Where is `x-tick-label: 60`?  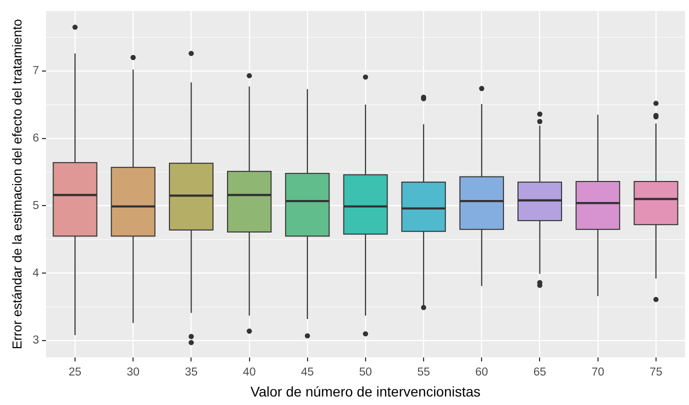 x-tick-label: 60 is located at coordinates (481, 372).